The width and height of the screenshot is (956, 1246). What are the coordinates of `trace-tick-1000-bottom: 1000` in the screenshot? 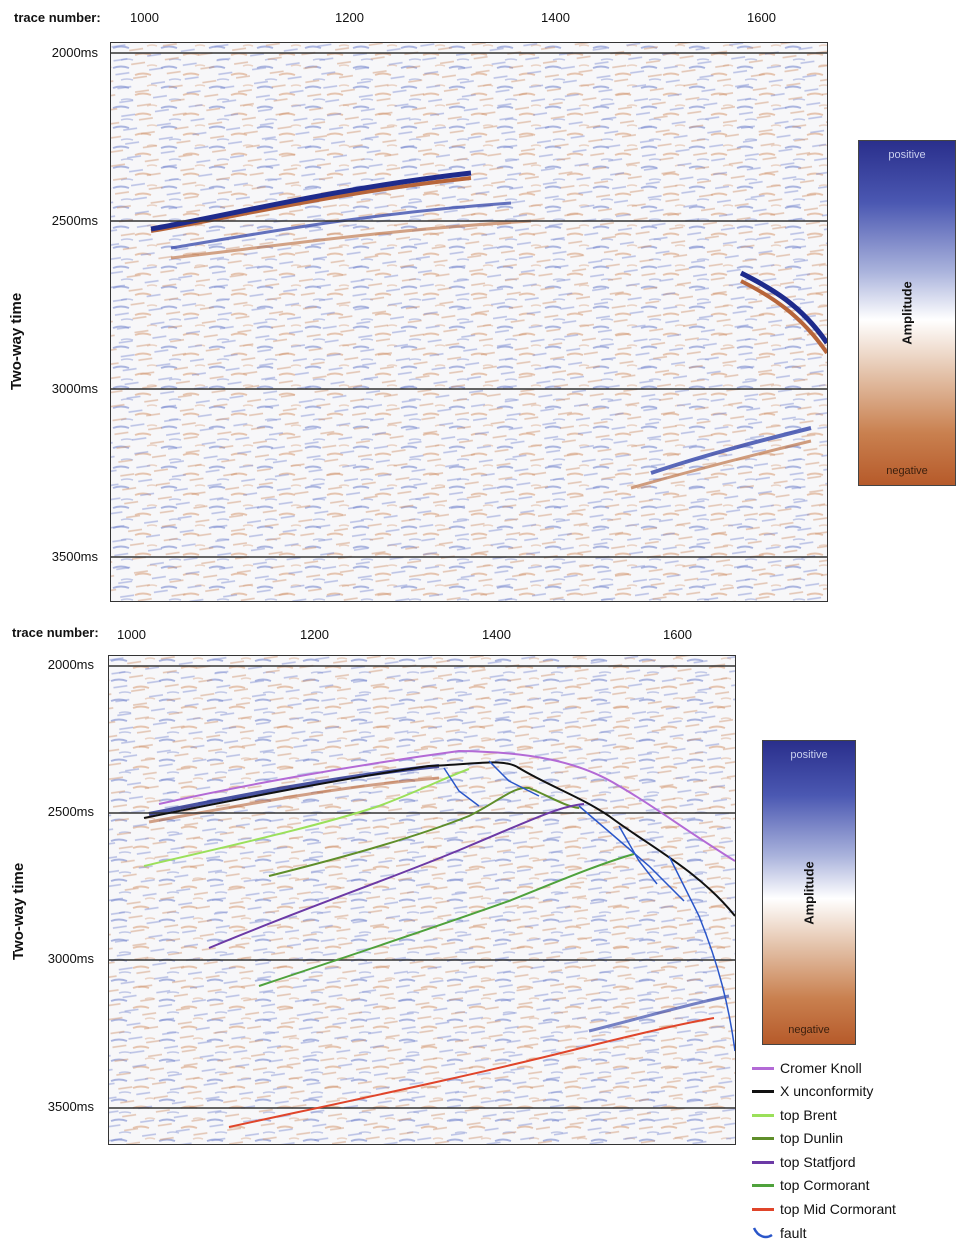 It's located at (131, 634).